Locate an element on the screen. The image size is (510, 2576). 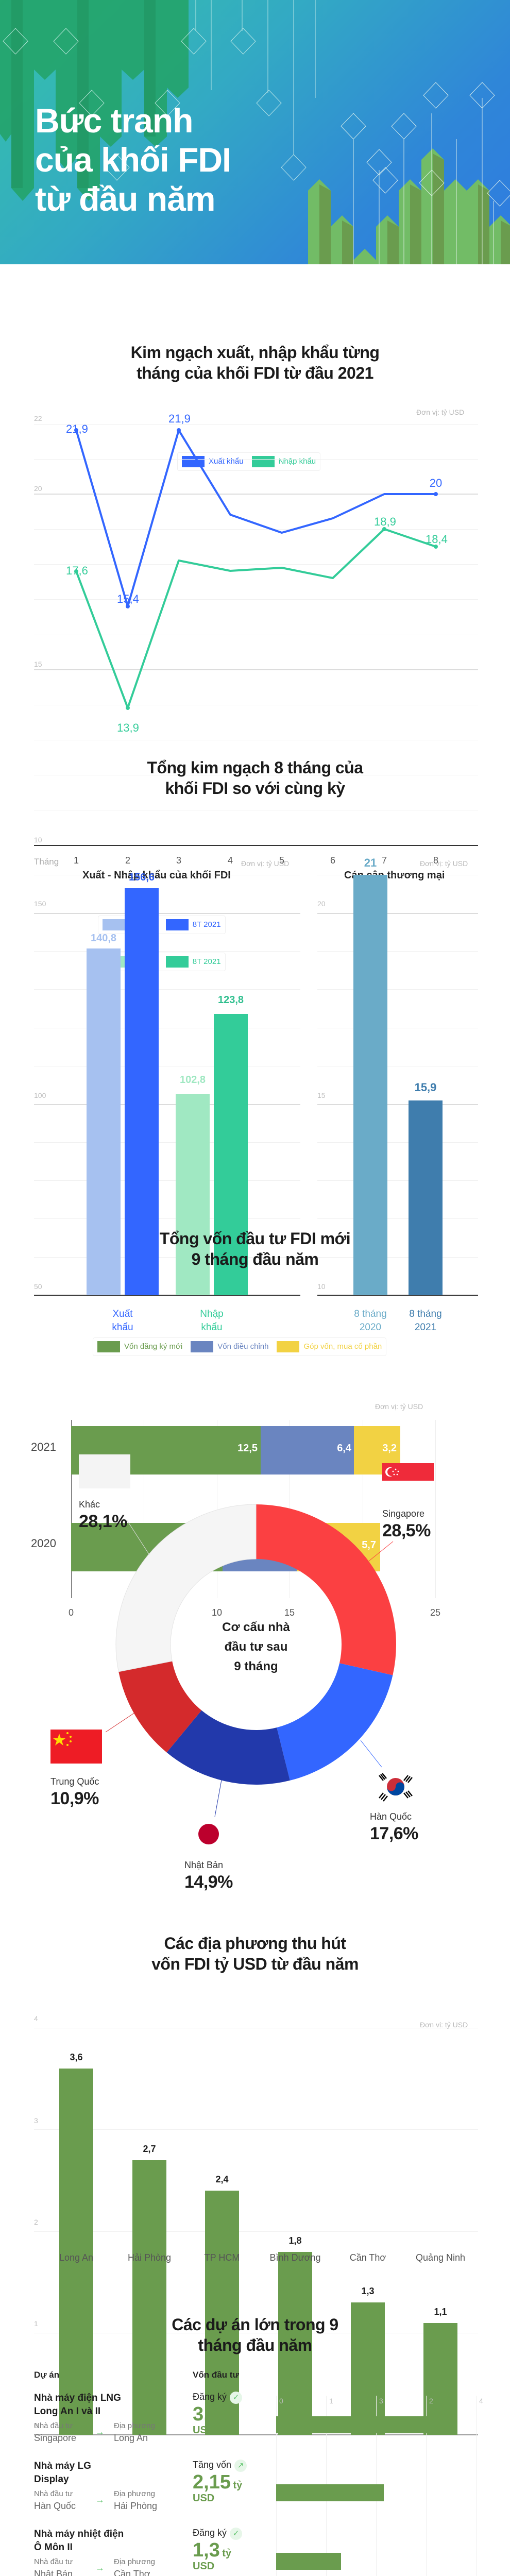
bar-value: 156,6 is located at coordinates (141, 877).